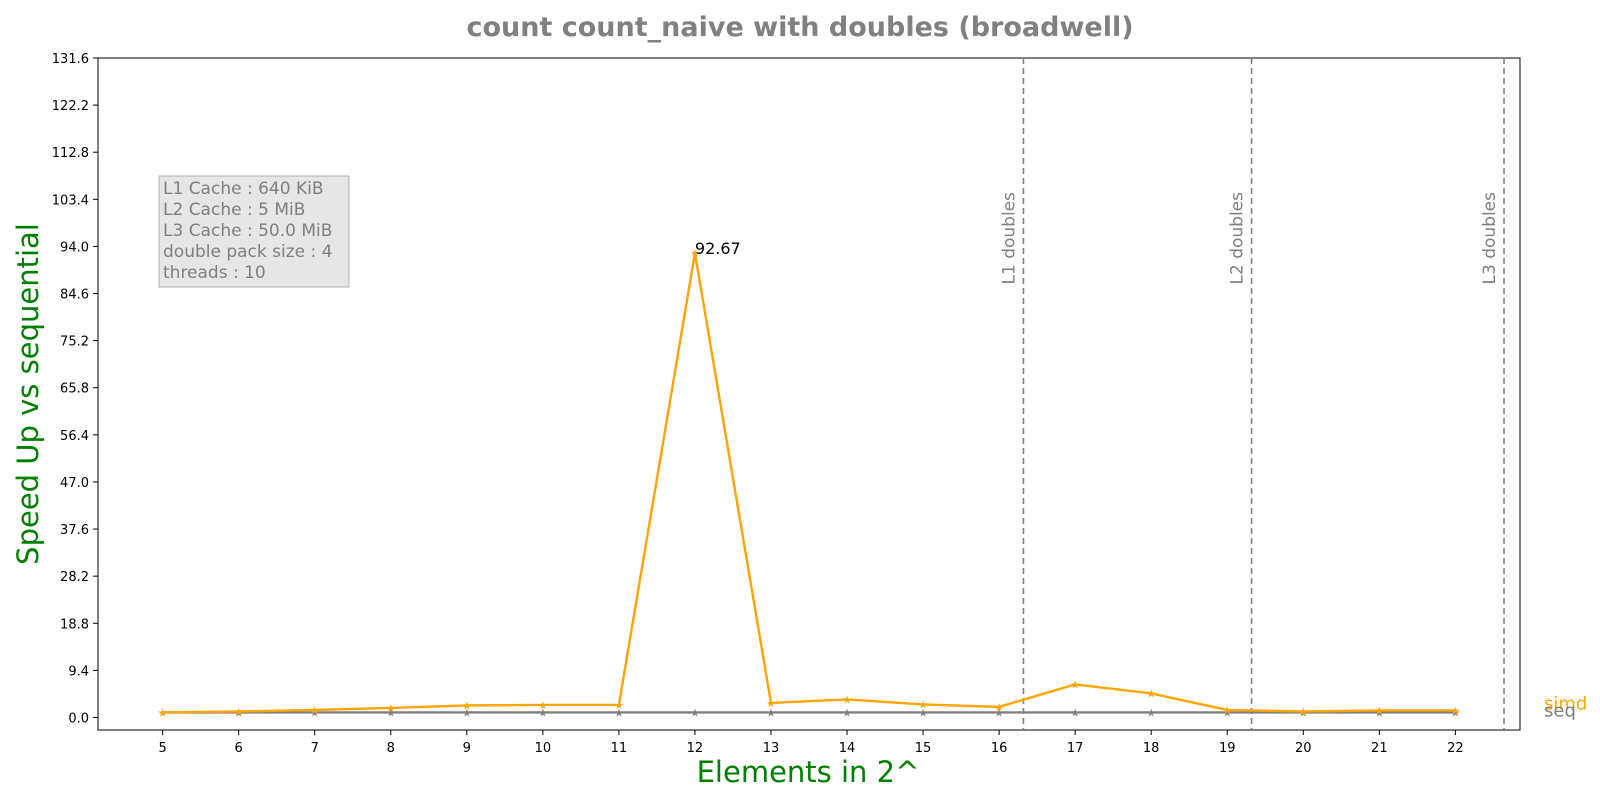  I want to click on y-tick-label: 56.4, so click(74, 436).